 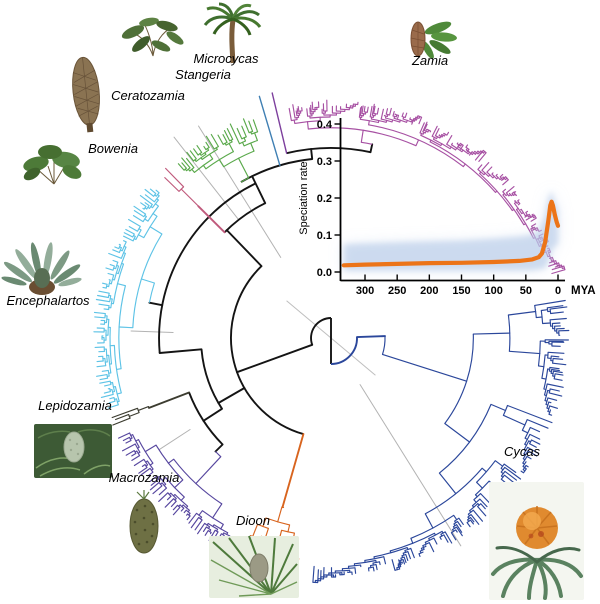 What do you see at coordinates (493, 291) in the screenshot?
I see `inset-x-tick-label: 100` at bounding box center [493, 291].